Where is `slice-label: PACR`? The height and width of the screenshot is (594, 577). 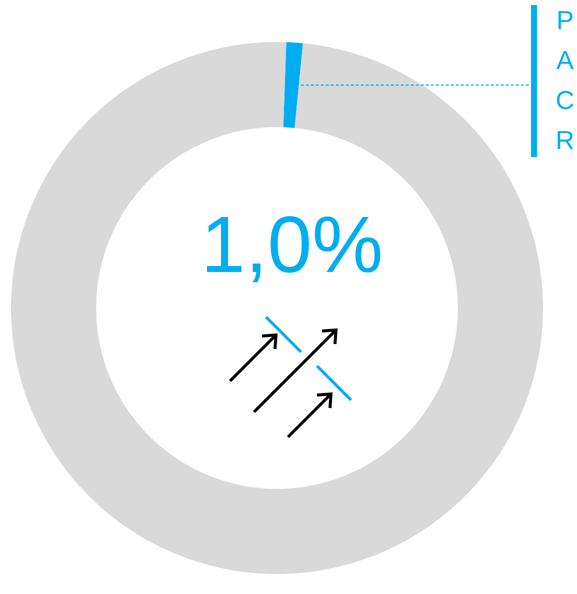
slice-label: PACR is located at coordinates (565, 80).